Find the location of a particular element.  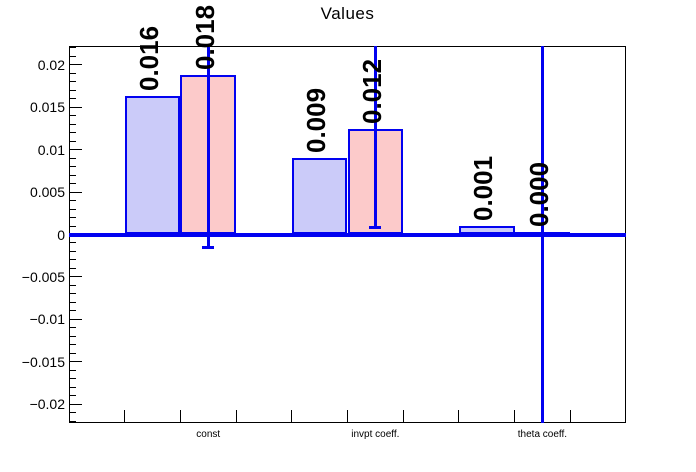

y-axis-tick-label: −0.015 is located at coordinates (43, 361).